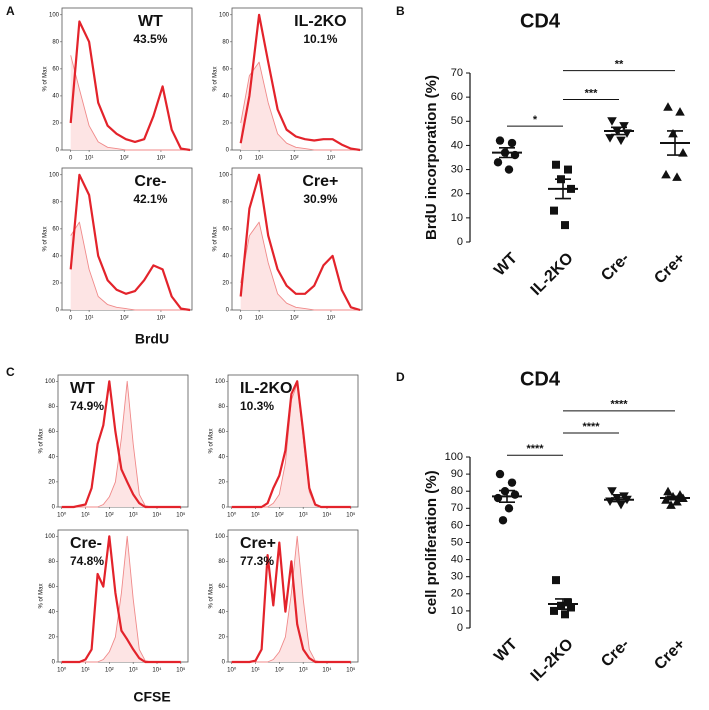 This screenshot has width=709, height=710. What do you see at coordinates (431, 542) in the screenshot?
I see `y-axis-label: cell proliferation (%)` at bounding box center [431, 542].